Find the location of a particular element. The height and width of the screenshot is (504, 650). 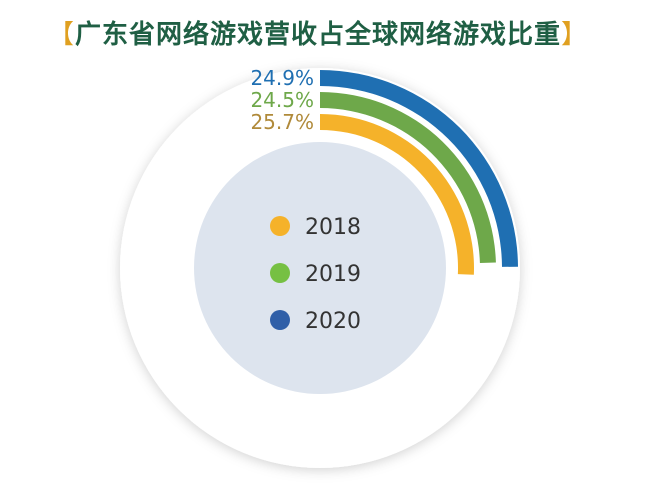

percent-labels: 25.7%24.5%24.9% is located at coordinates (282, 100).